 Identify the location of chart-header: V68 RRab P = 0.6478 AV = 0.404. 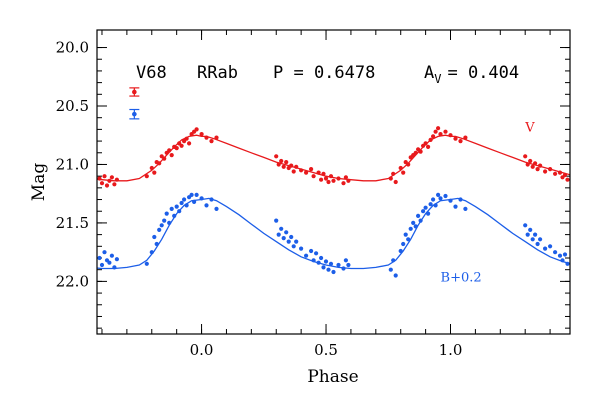
(327, 74).